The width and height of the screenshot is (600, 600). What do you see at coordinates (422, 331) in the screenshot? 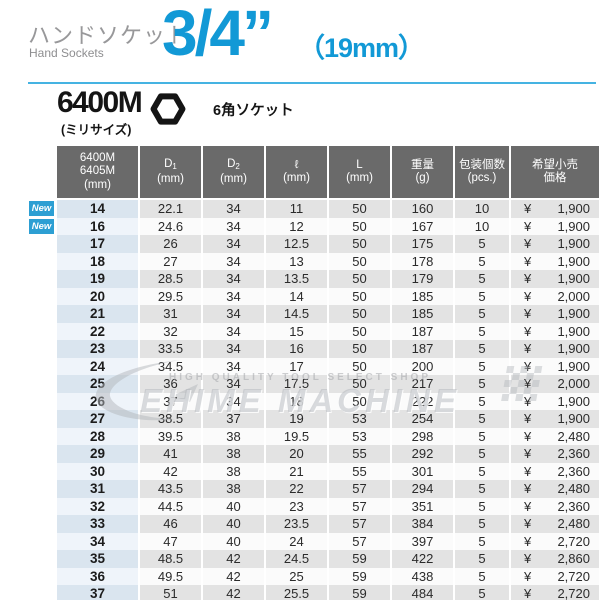
I see `cell-weight: 187` at bounding box center [422, 331].